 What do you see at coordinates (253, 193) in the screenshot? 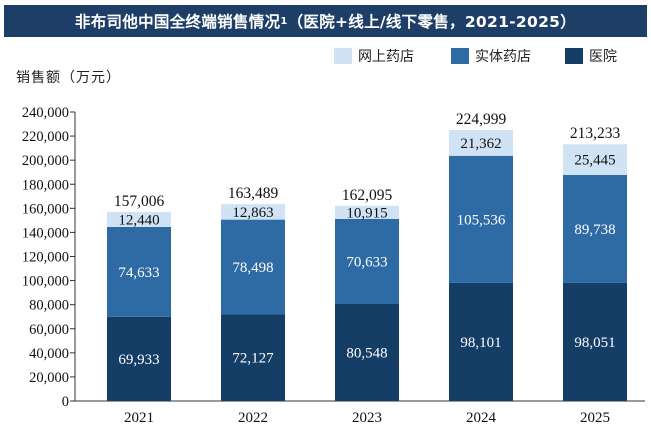
I see `data-label-total: 163,489` at bounding box center [253, 193].